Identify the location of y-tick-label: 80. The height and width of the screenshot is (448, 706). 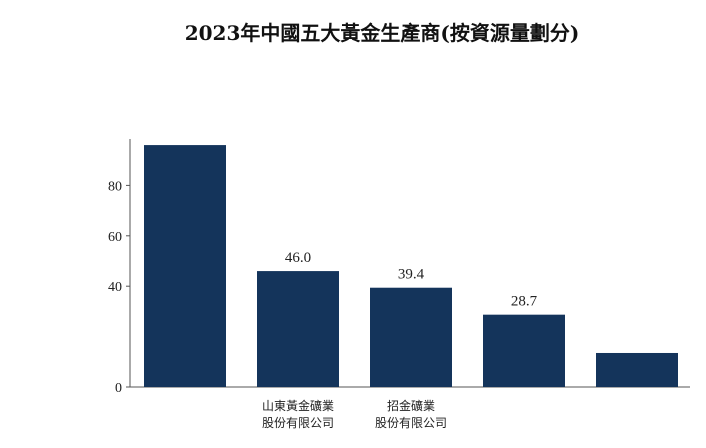
(115, 186).